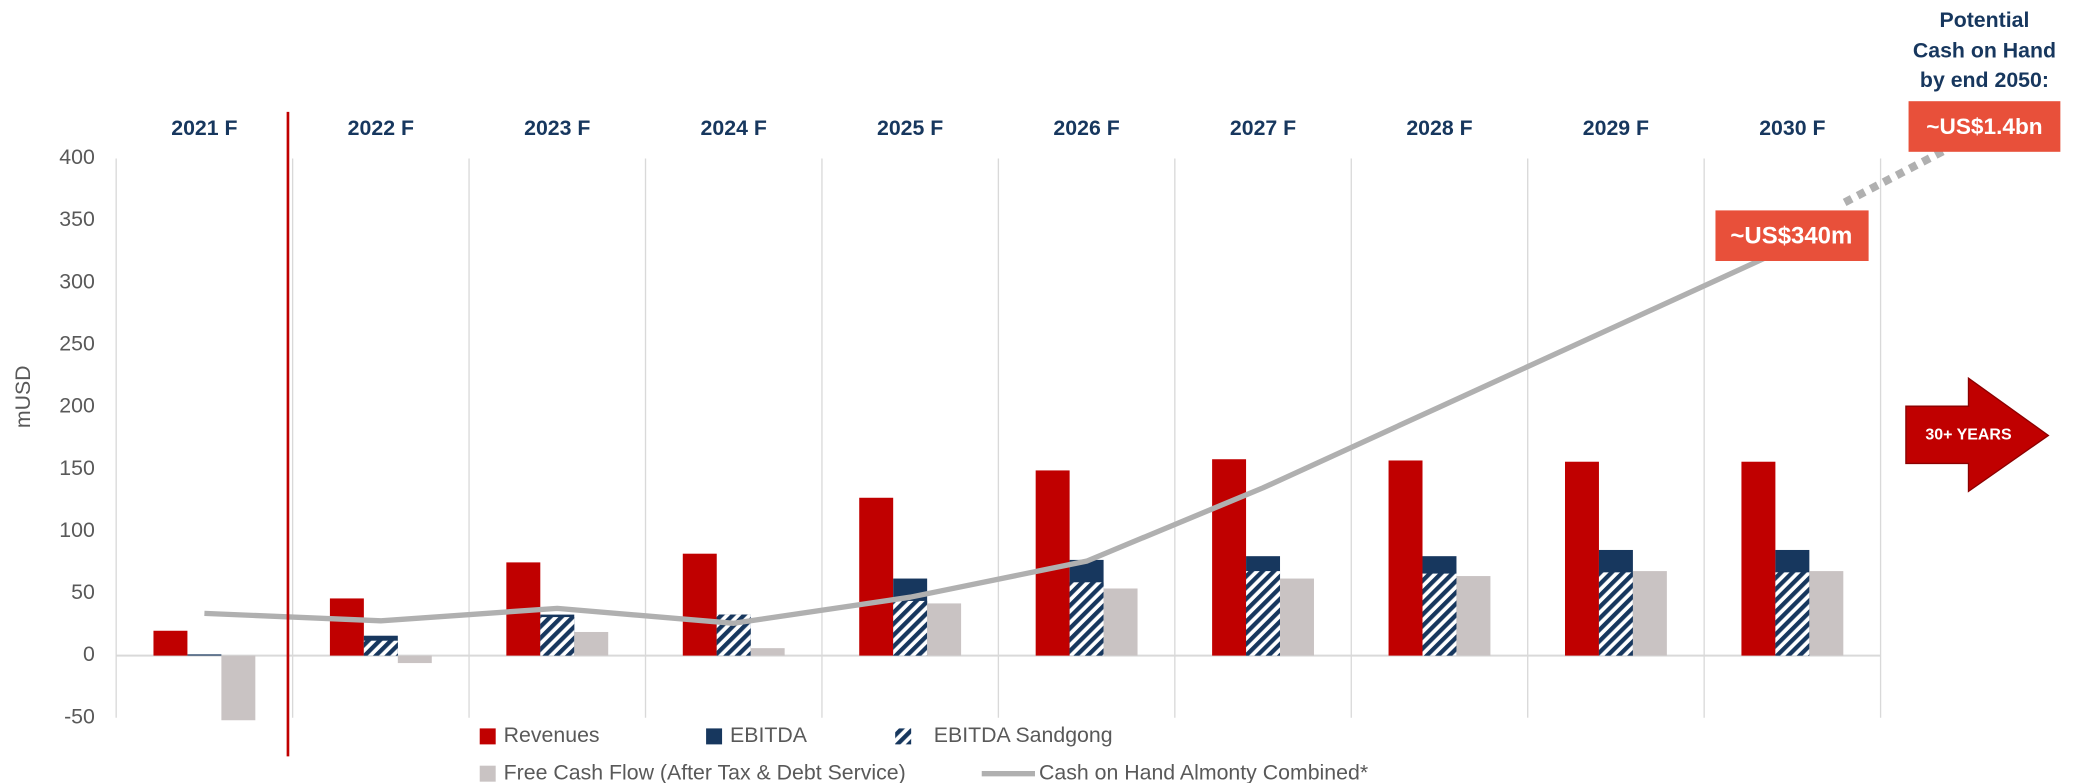  Describe the element at coordinates (552, 735) in the screenshot. I see `legend-label: Revenues` at that location.